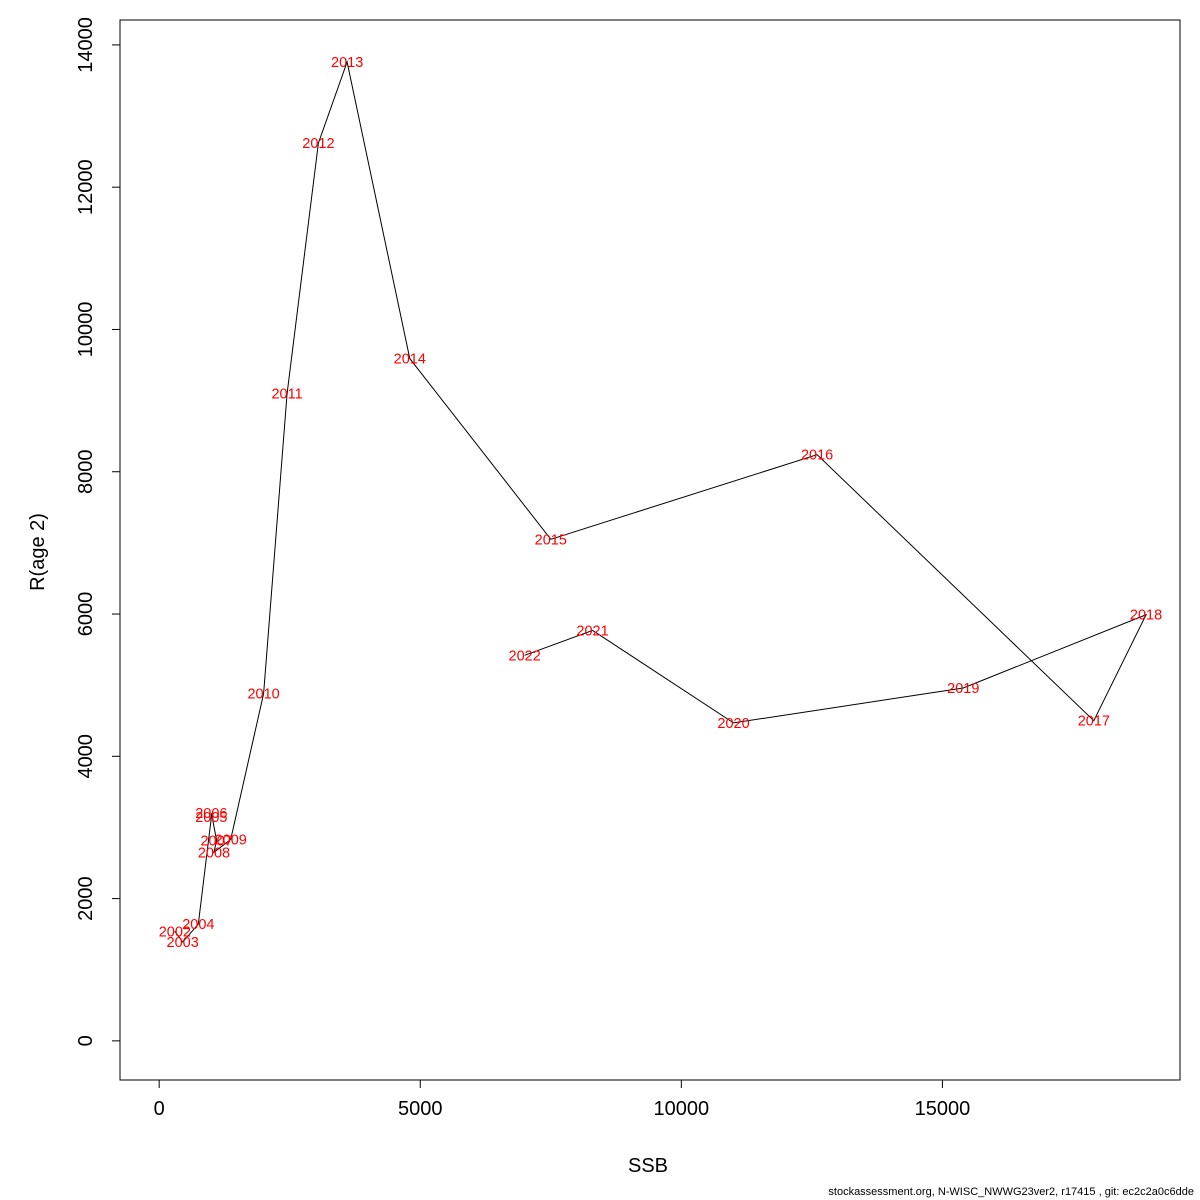 This screenshot has height=1200, width=1200. What do you see at coordinates (286, 394) in the screenshot?
I see `year-label-2011: 2011` at bounding box center [286, 394].